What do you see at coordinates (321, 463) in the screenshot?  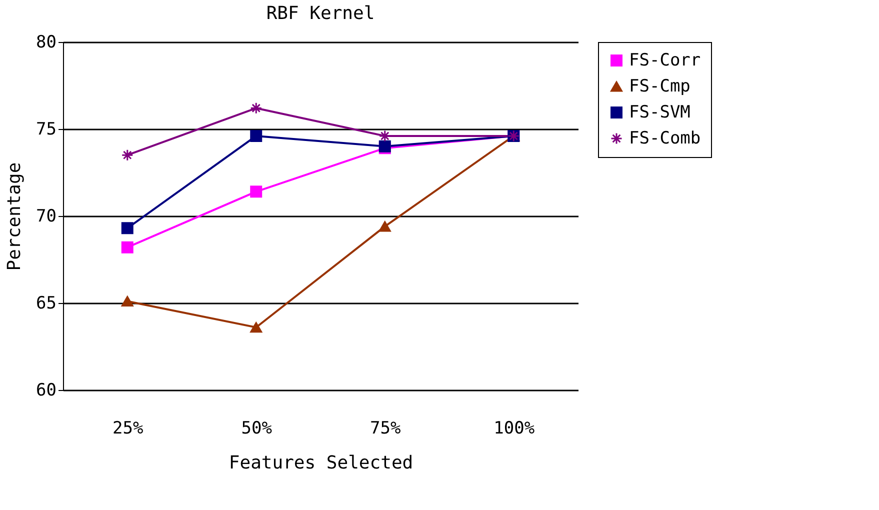 I see `x-axis-title: Features Selected` at bounding box center [321, 463].